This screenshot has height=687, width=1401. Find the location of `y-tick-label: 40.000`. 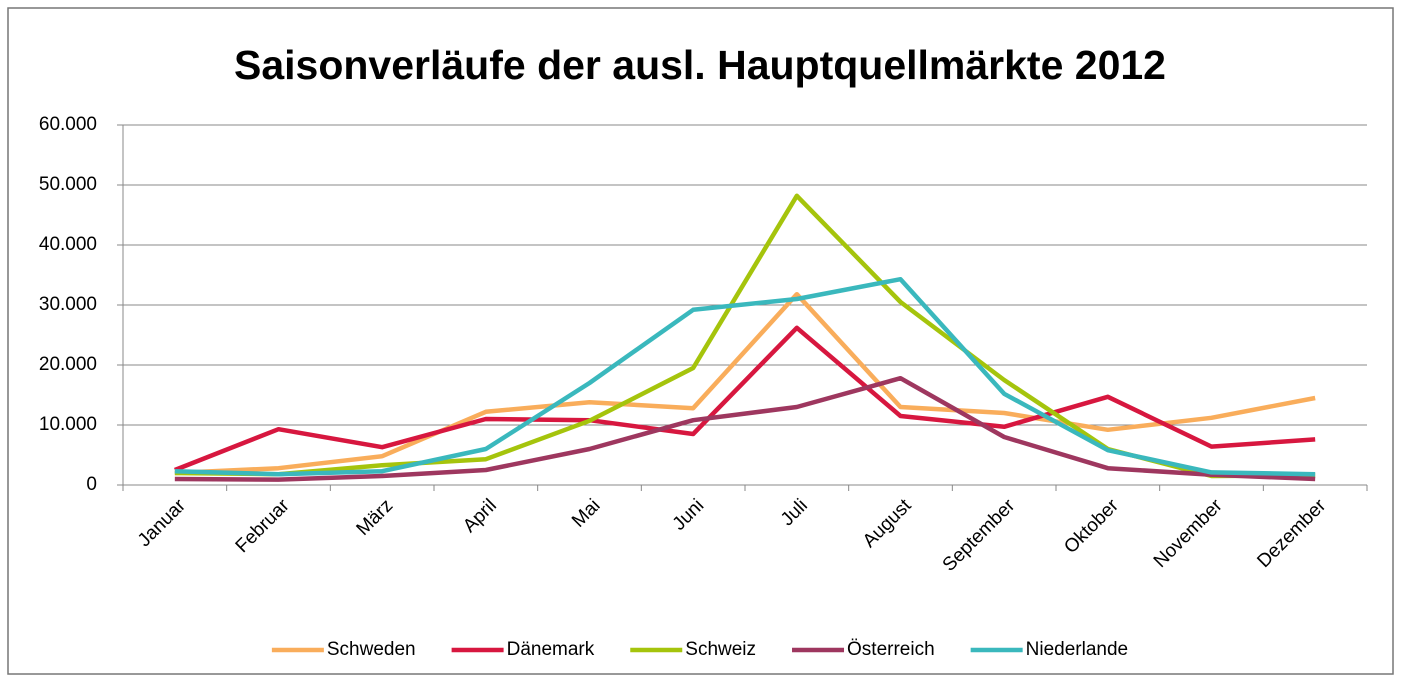

y-tick-label: 40.000 is located at coordinates (68, 244).